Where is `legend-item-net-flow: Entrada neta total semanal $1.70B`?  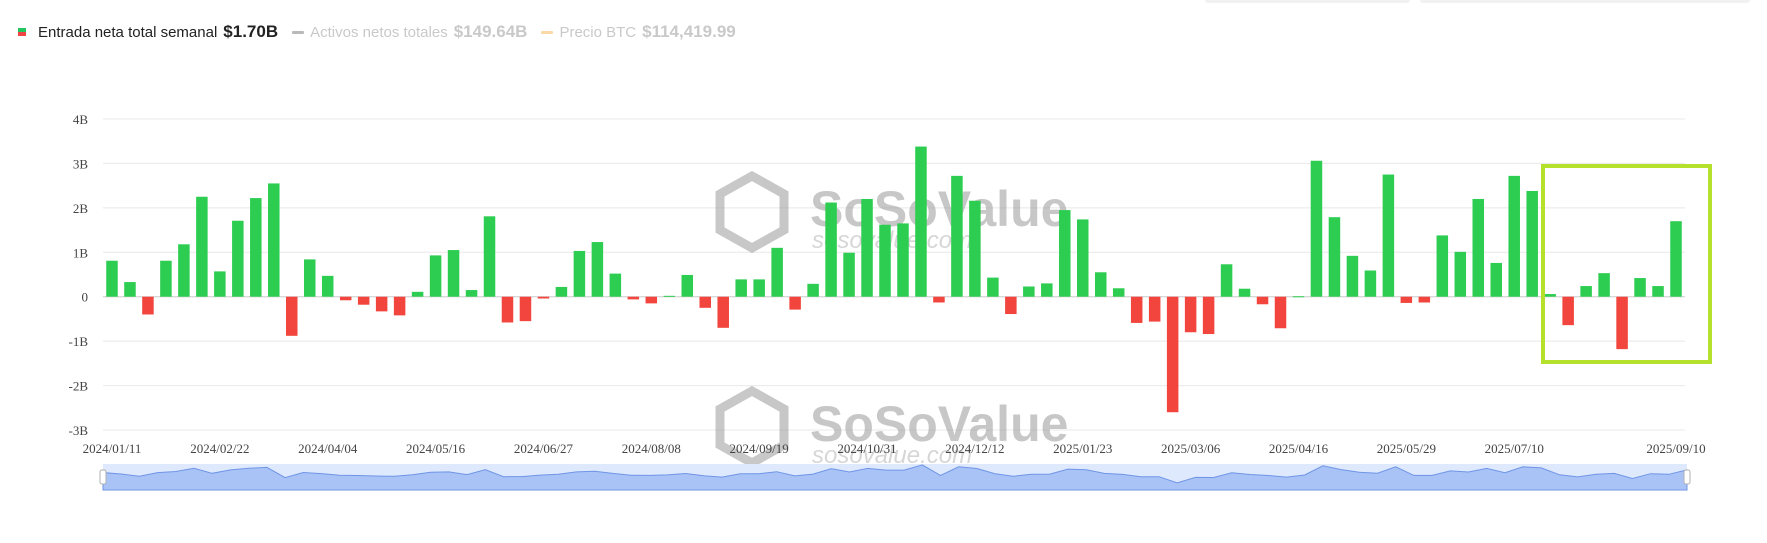
legend-item-net-flow: Entrada neta total semanal $1.70B is located at coordinates (148, 32).